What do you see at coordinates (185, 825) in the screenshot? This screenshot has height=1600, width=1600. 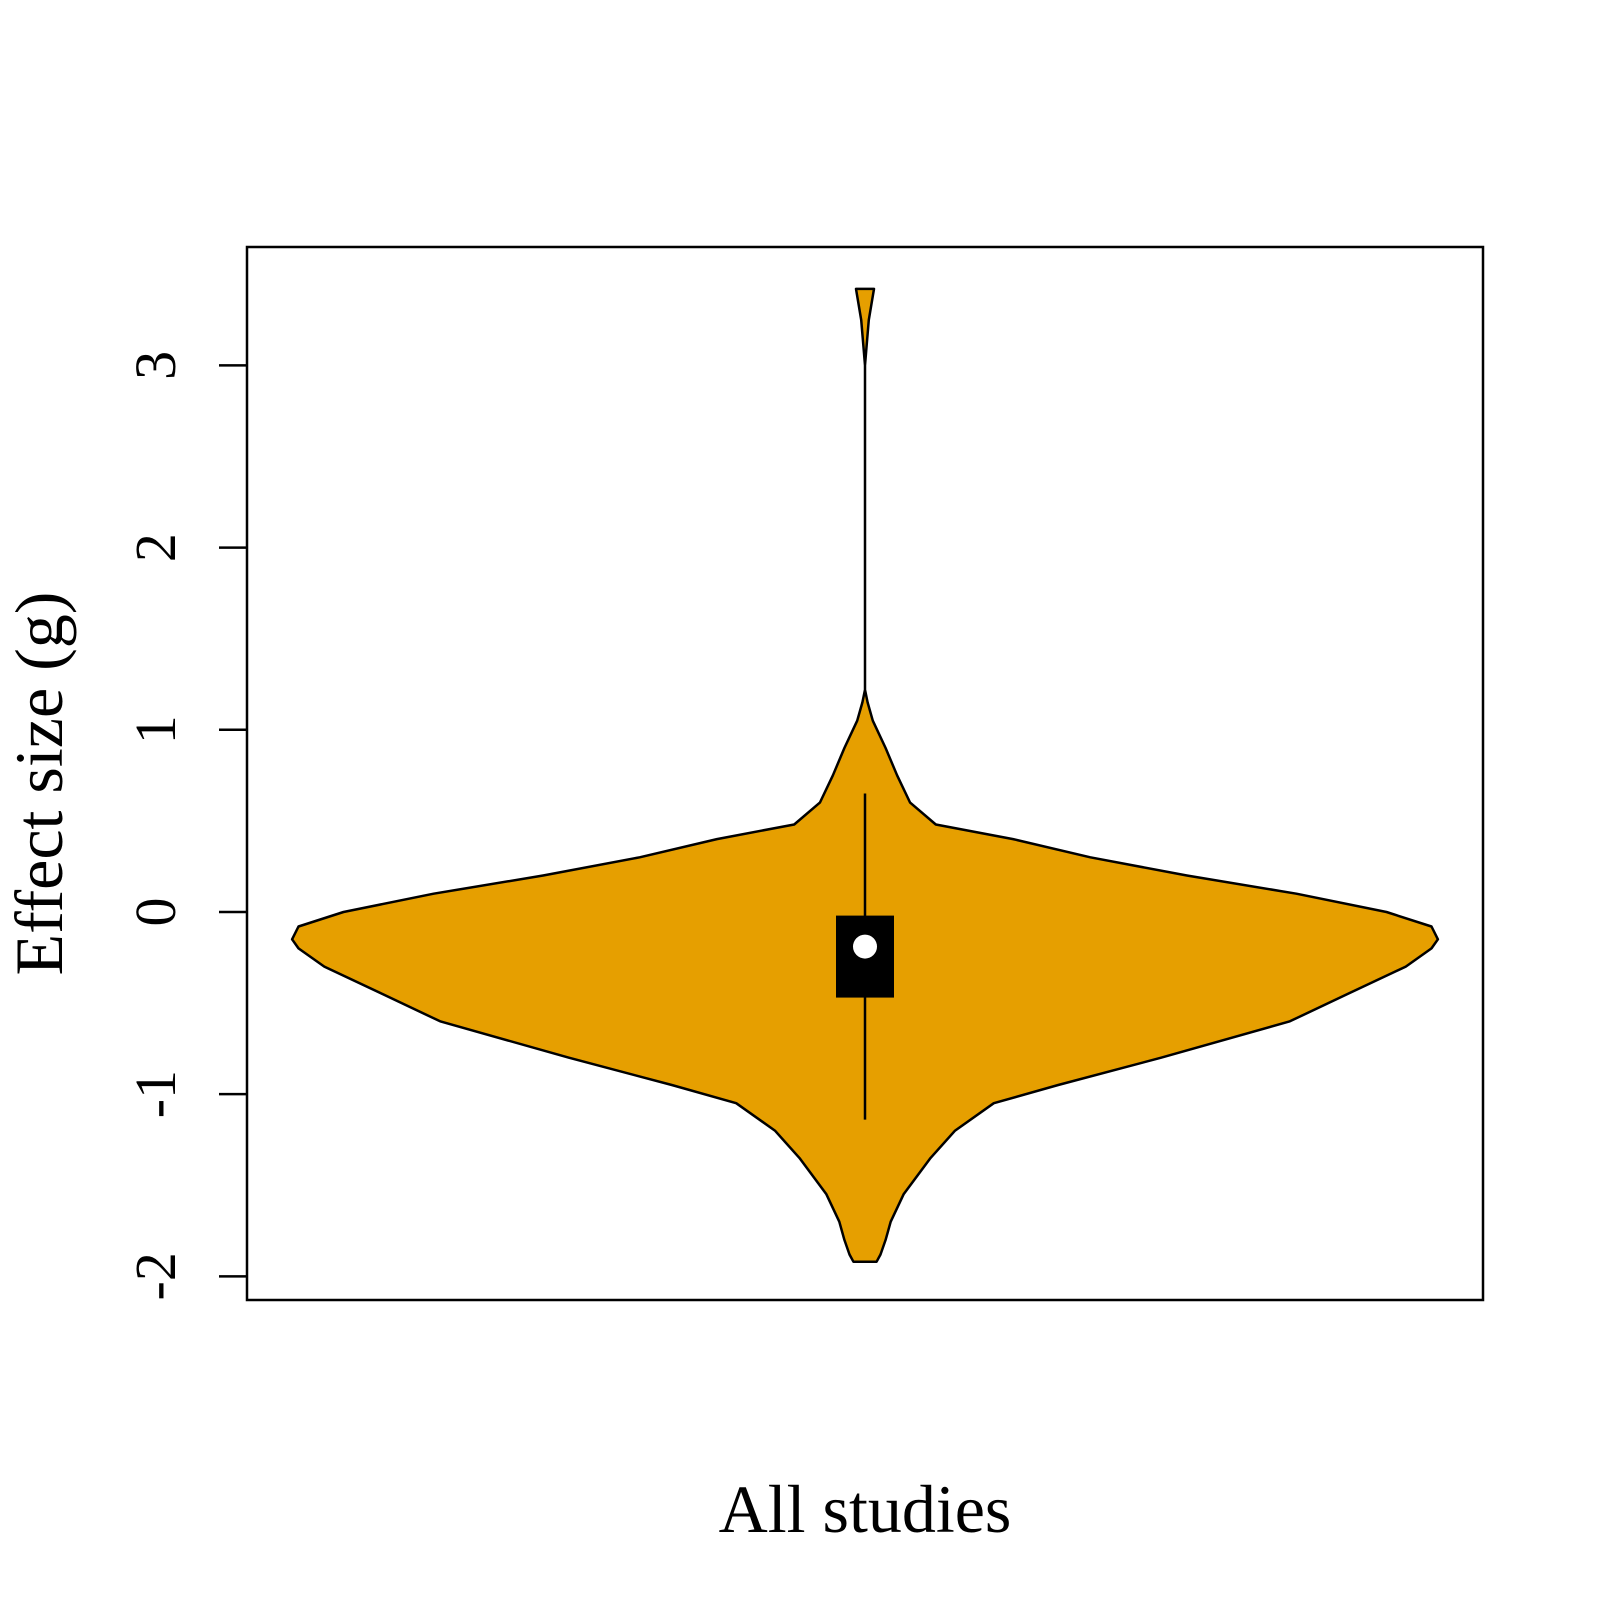 I see `y-axis: -2 -1 0 1 2 3` at bounding box center [185, 825].